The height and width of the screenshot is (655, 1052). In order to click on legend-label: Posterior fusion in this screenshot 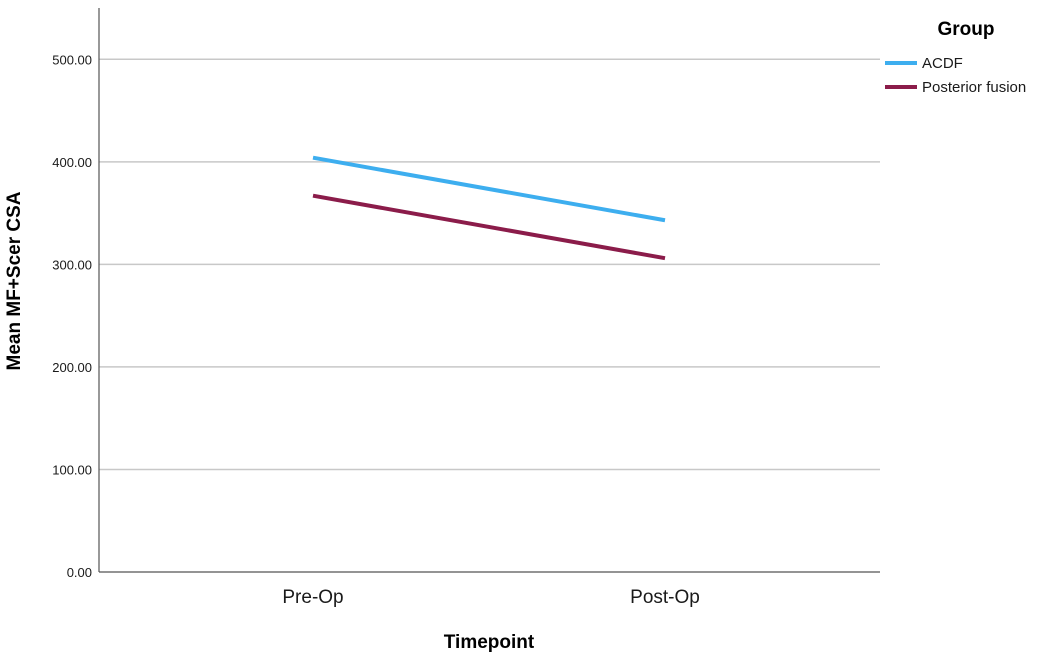, I will do `click(974, 87)`.